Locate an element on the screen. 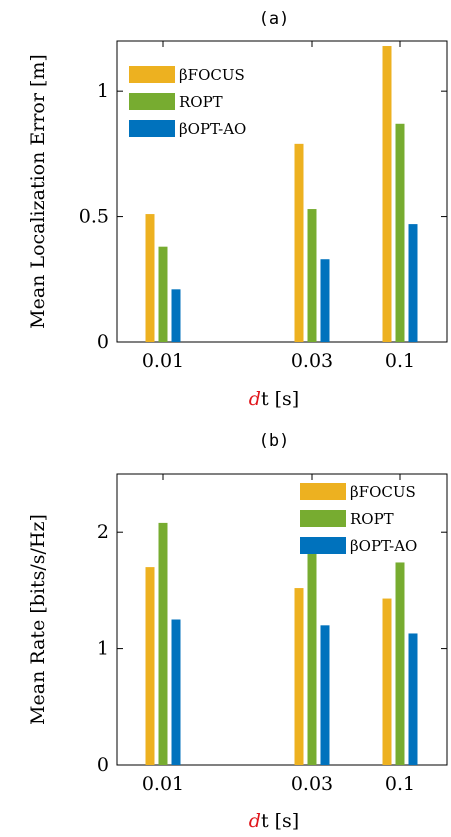 The height and width of the screenshot is (837, 451). chart1-x-axis-label-highlight: d is located at coordinates (255, 399).